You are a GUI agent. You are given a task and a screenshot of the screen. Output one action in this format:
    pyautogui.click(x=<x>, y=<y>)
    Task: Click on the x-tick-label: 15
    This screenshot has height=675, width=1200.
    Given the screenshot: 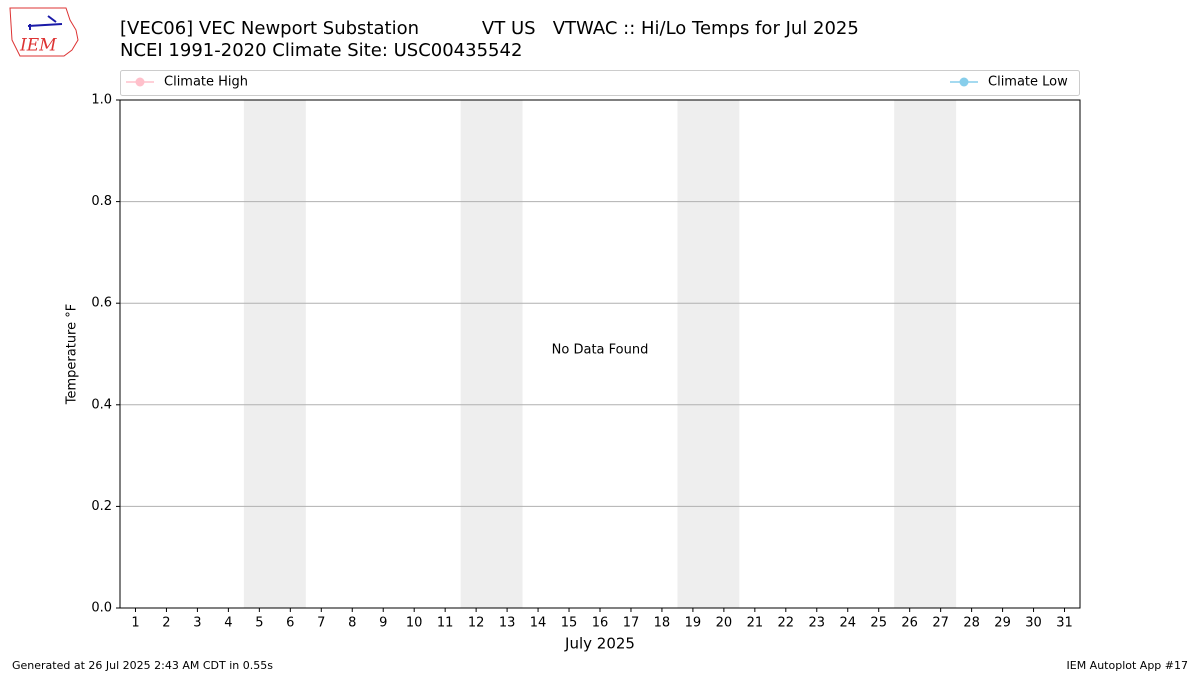 What is the action you would take?
    pyautogui.click(x=569, y=623)
    